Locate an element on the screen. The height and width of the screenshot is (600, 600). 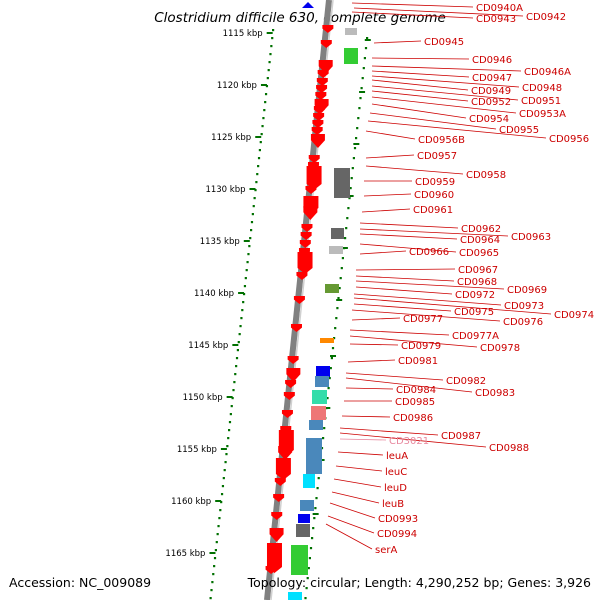
scale-label: 1140 kbp is located at coordinates (214, 294).